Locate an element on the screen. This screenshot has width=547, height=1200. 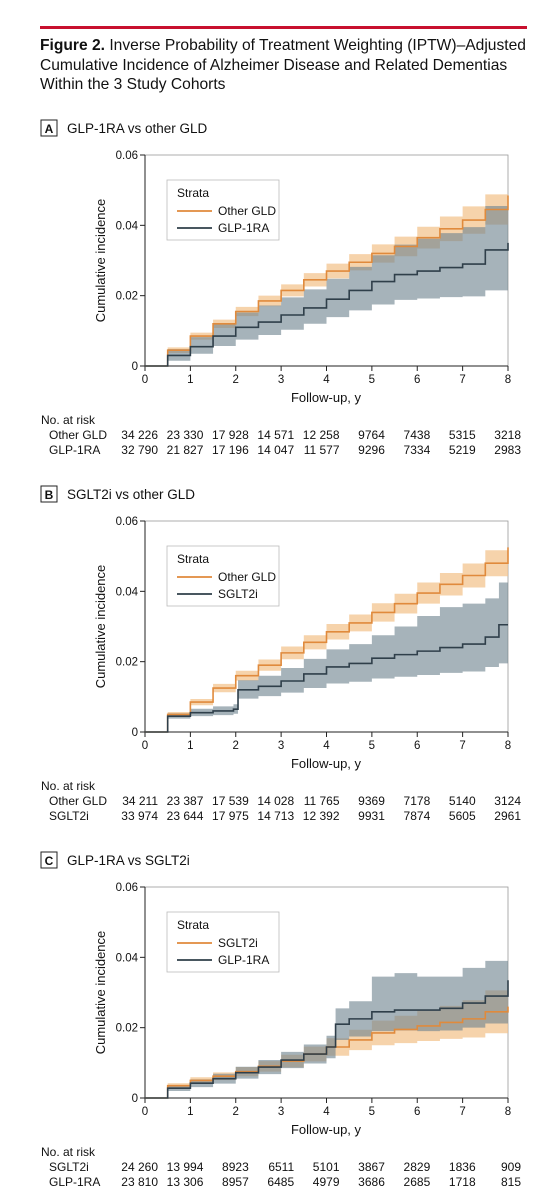
panel-a-legend-title: Strata is located at coordinates (193, 193).